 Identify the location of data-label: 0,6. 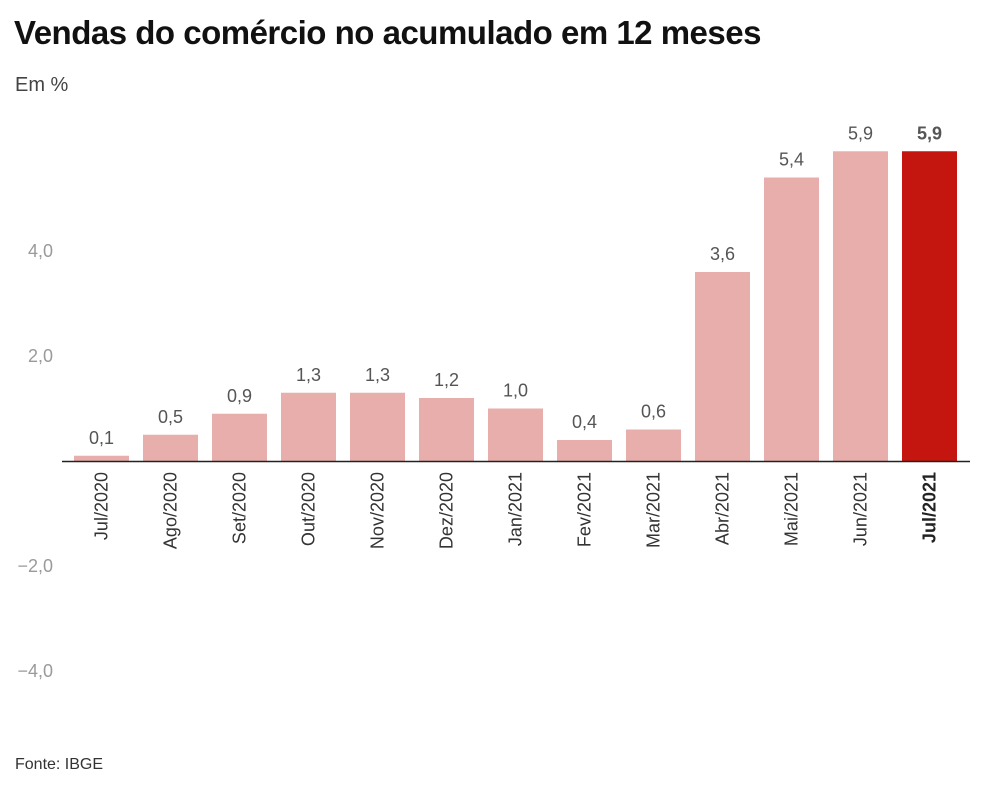
(653, 412).